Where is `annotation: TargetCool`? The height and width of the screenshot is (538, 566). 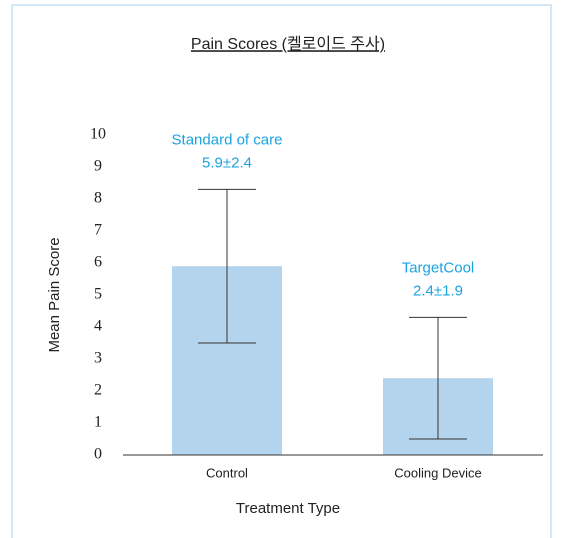
annotation: TargetCool is located at coordinates (438, 267).